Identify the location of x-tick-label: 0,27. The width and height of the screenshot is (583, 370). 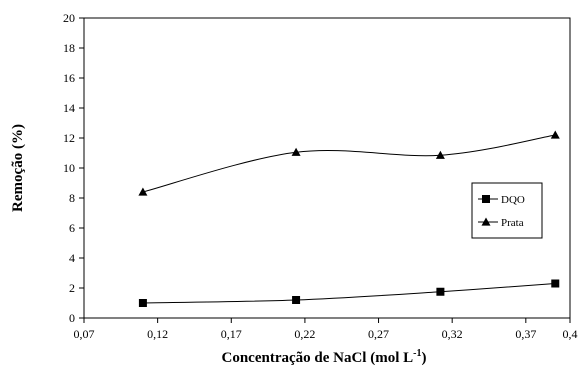
(378, 334).